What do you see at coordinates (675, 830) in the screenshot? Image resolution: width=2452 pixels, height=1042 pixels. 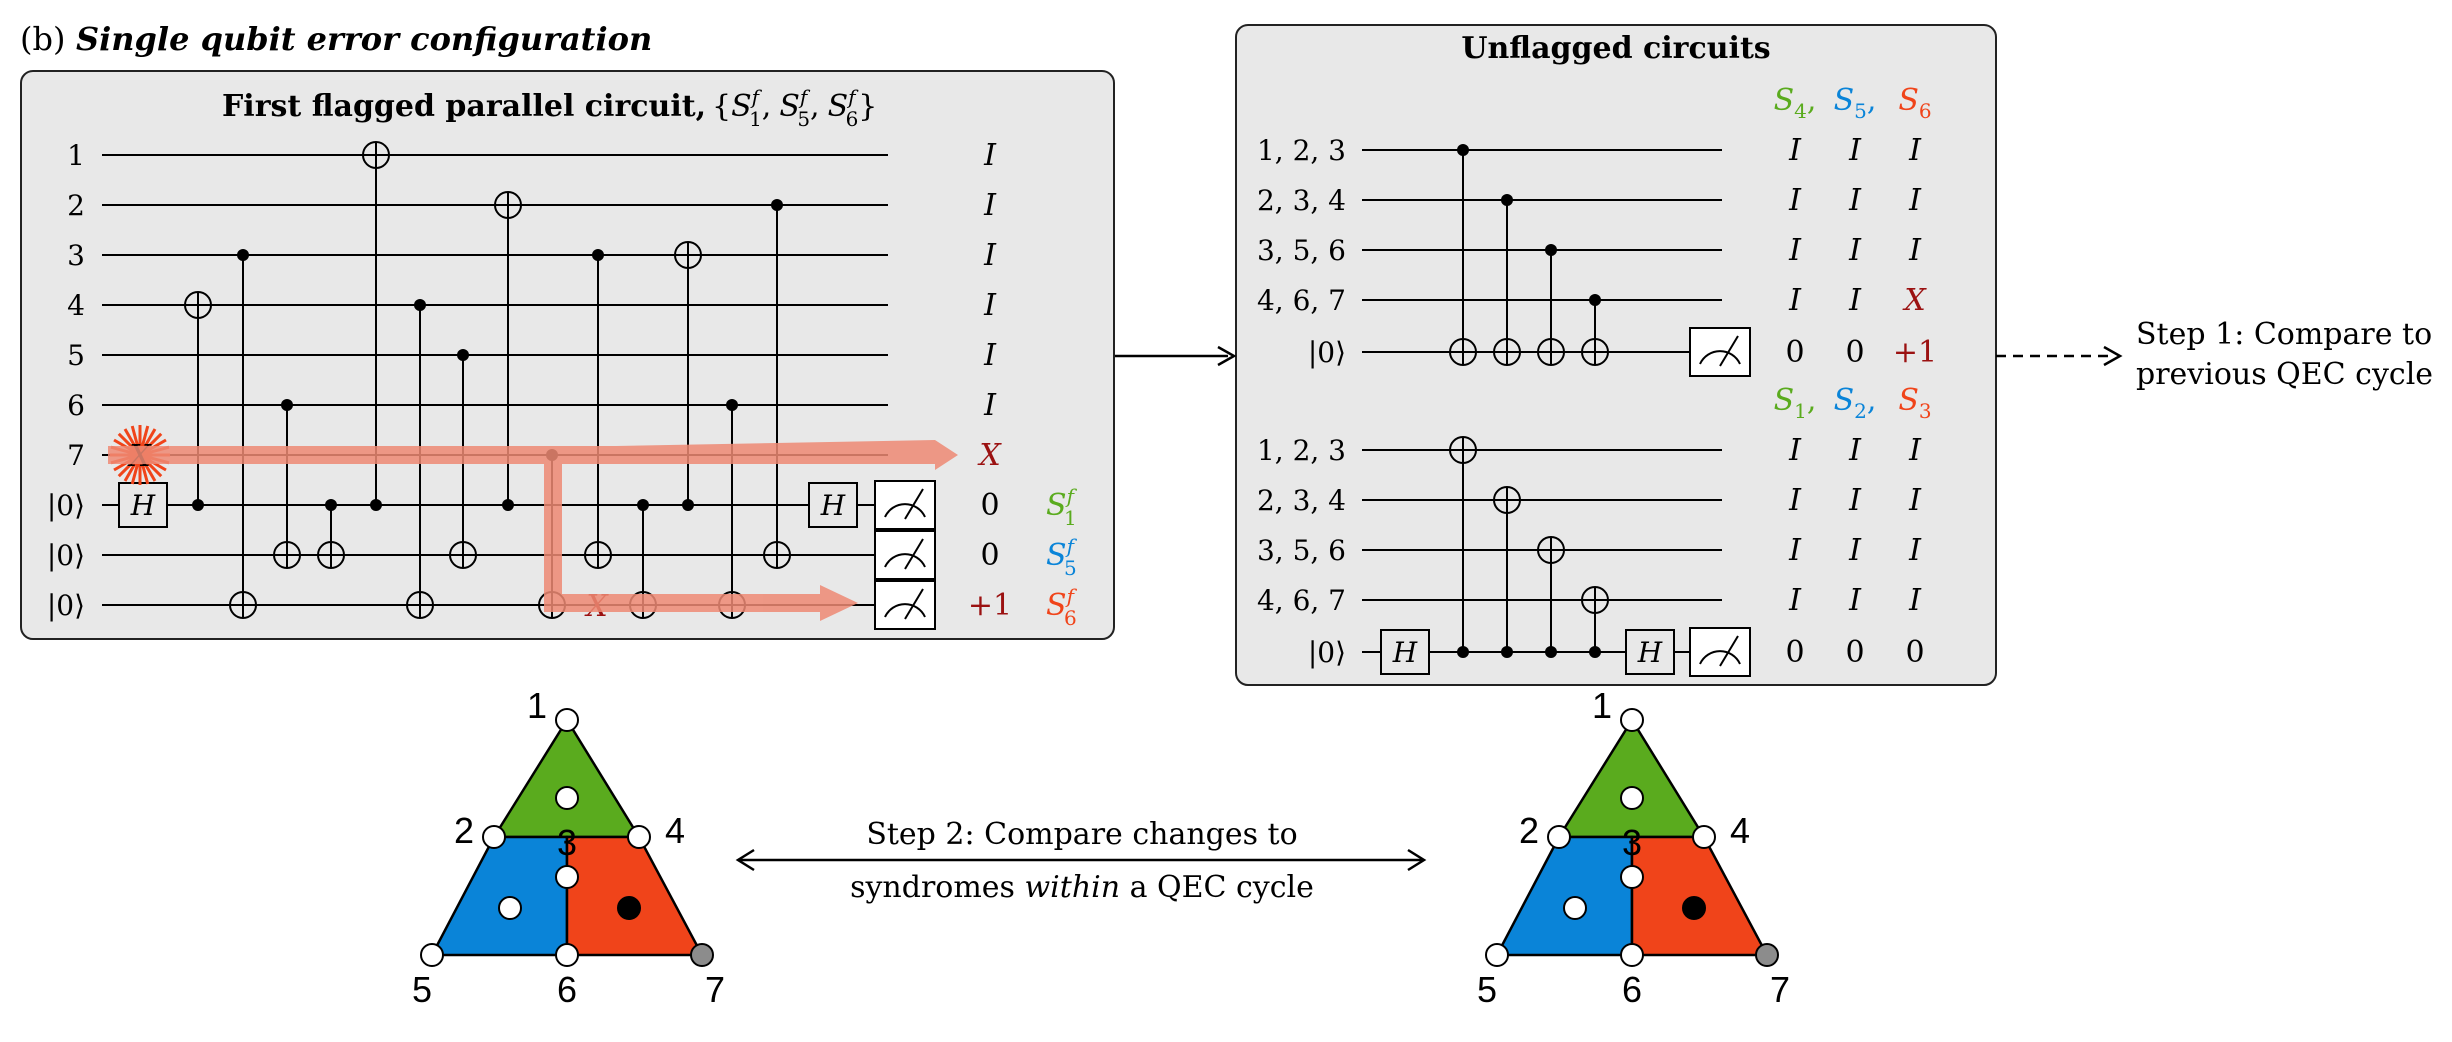 I see `qubit-label-4: 4` at bounding box center [675, 830].